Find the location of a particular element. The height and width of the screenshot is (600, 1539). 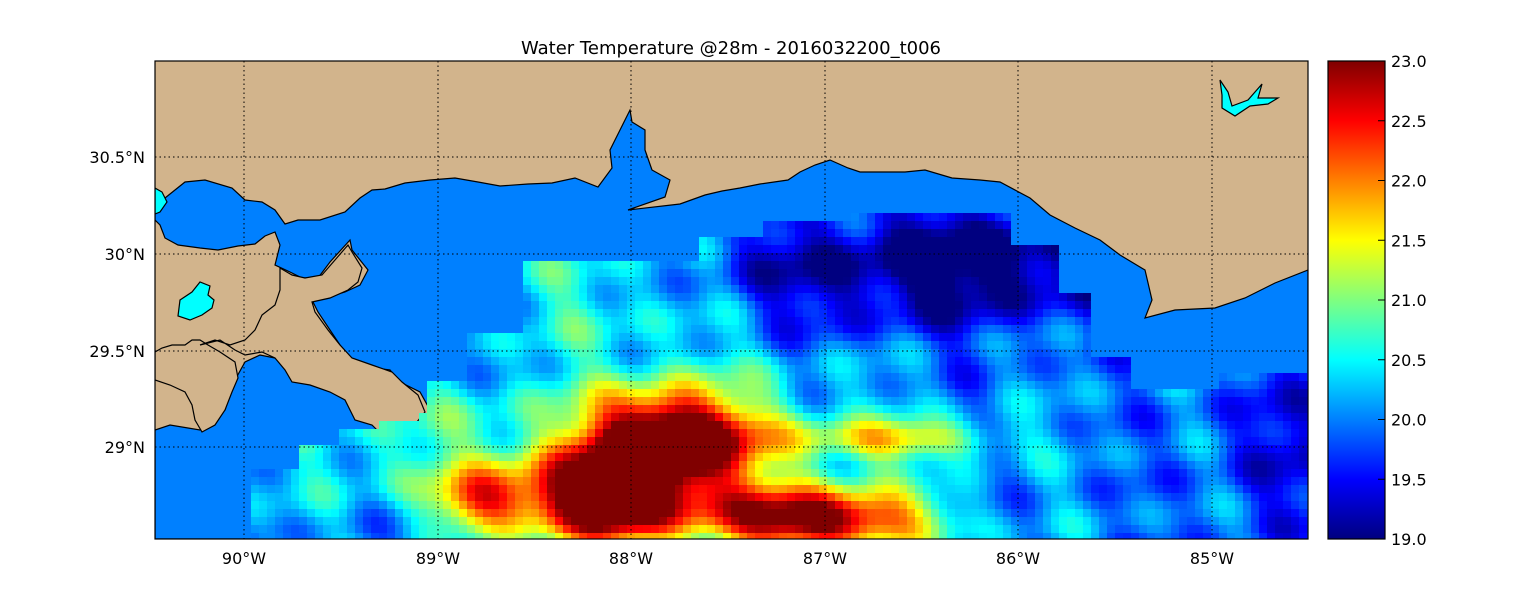

lake-choctawhatchee is located at coordinates (1250, 98).